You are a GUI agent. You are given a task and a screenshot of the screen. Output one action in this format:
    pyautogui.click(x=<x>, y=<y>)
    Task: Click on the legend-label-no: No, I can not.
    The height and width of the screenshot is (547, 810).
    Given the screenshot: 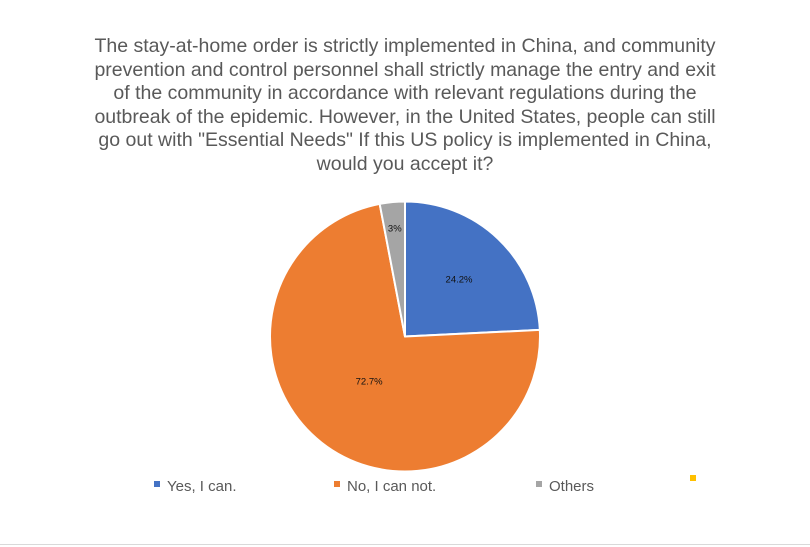 What is the action you would take?
    pyautogui.click(x=392, y=486)
    